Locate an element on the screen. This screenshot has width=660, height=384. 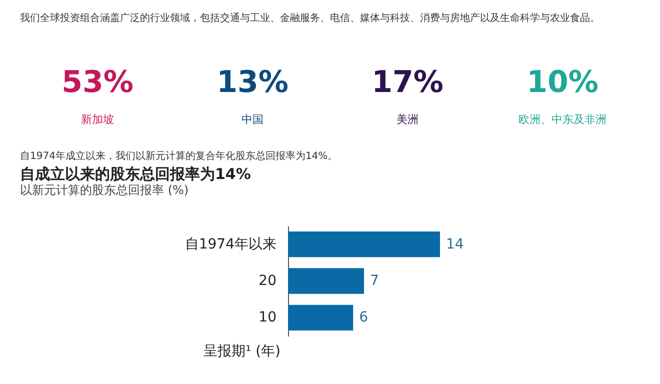
category-label: 欧洲、中东及非洲 is located at coordinates (562, 119).